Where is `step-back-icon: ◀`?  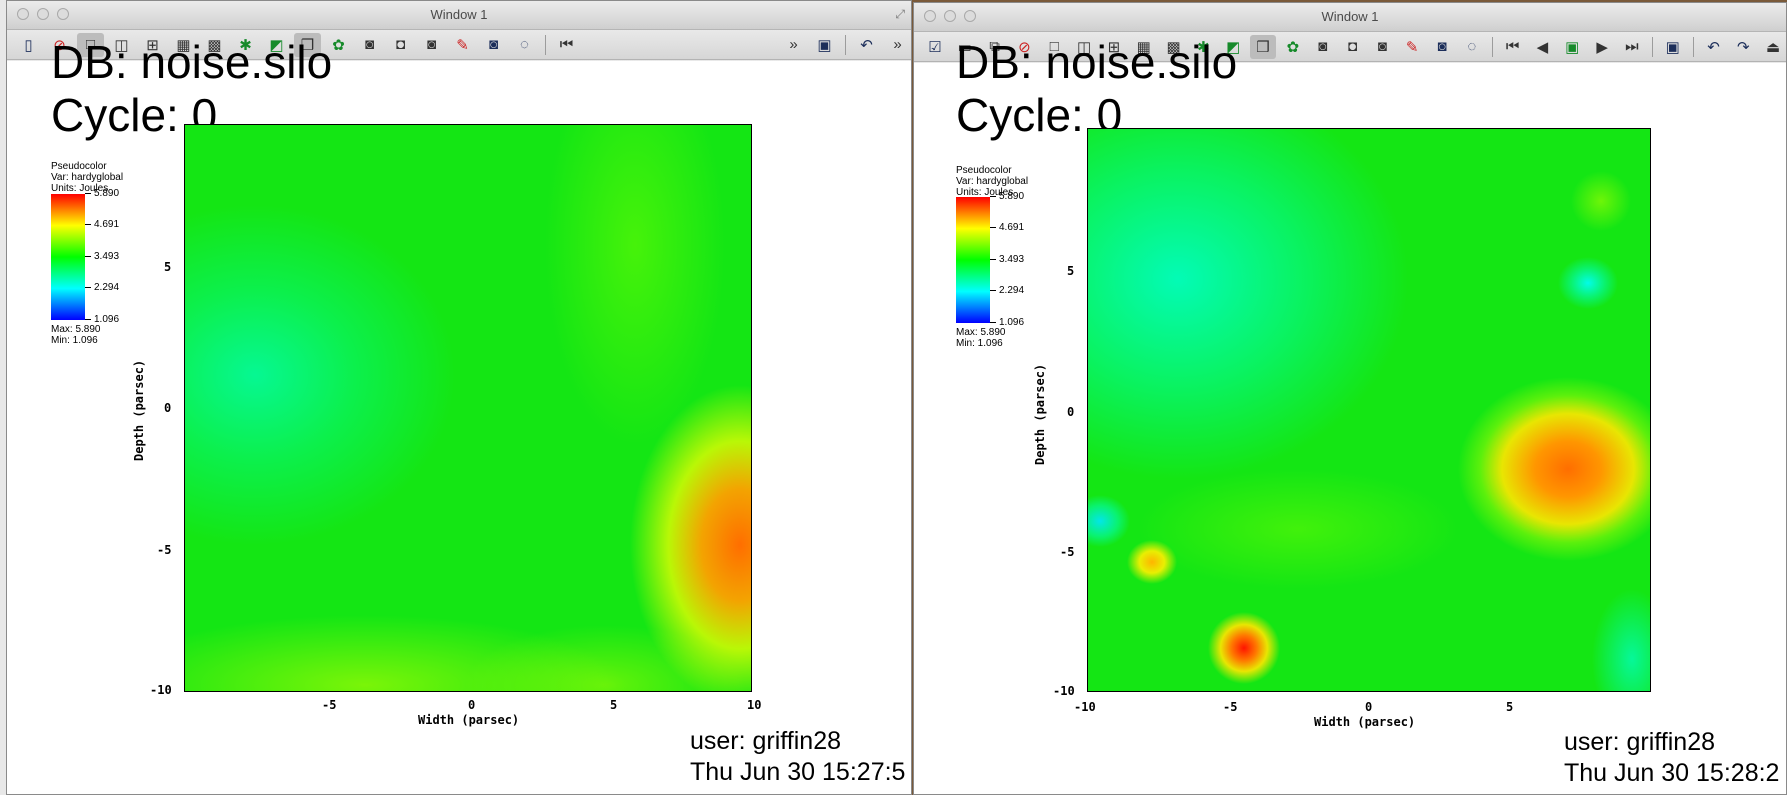
step-back-icon: ◀ is located at coordinates (1542, 47).